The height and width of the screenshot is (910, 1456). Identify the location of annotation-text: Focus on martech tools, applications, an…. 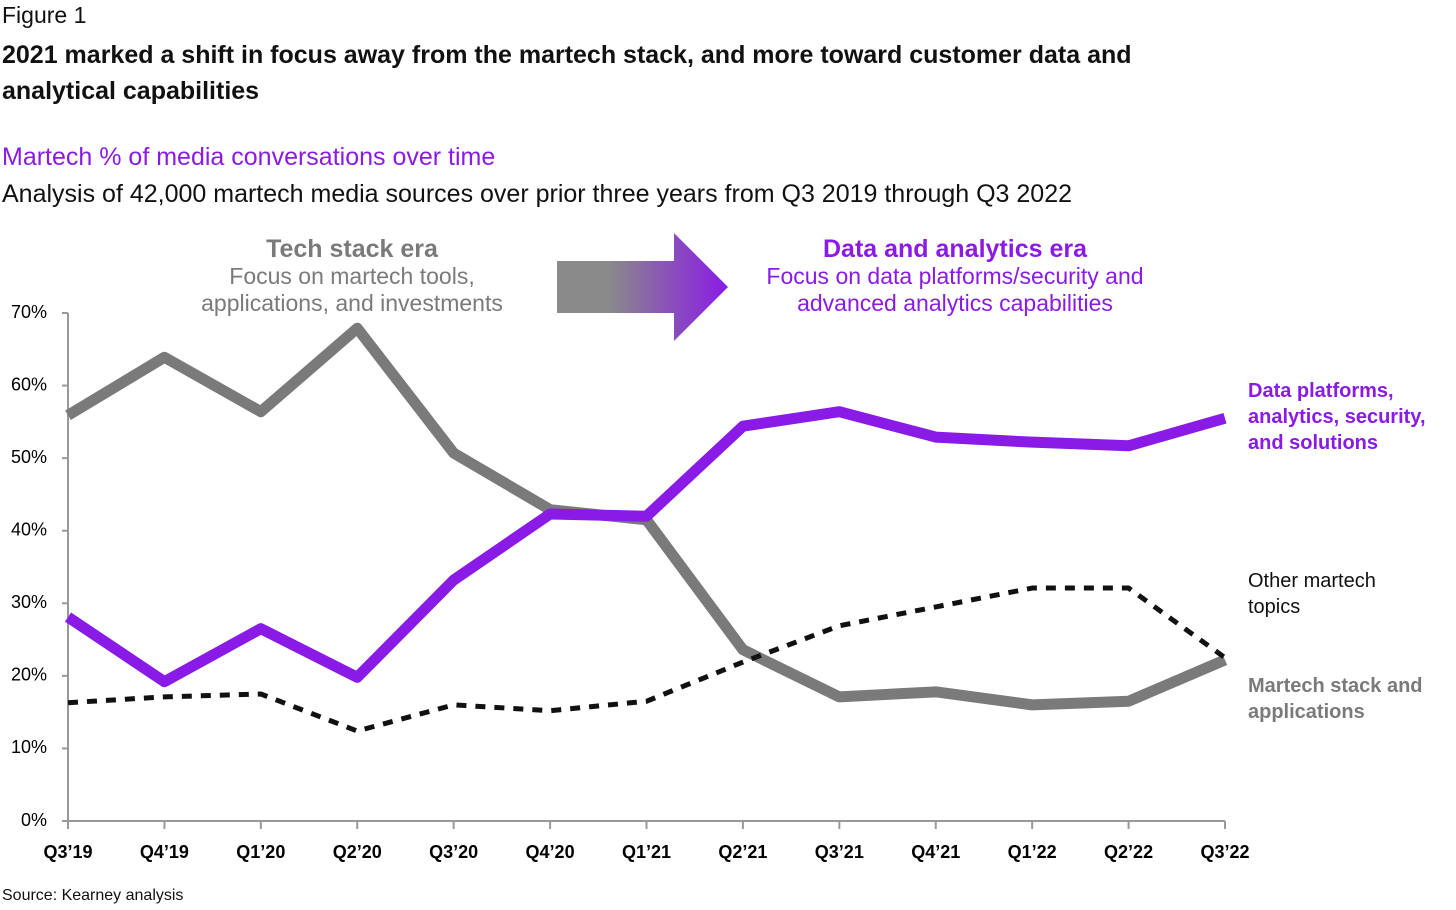
(352, 289).